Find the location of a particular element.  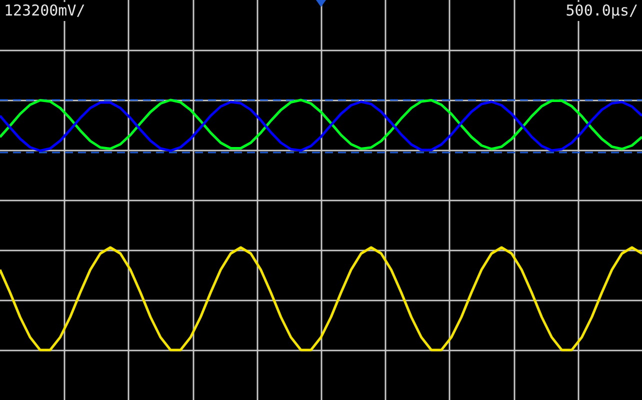

text: 123200mV/ is located at coordinates (45, 10).